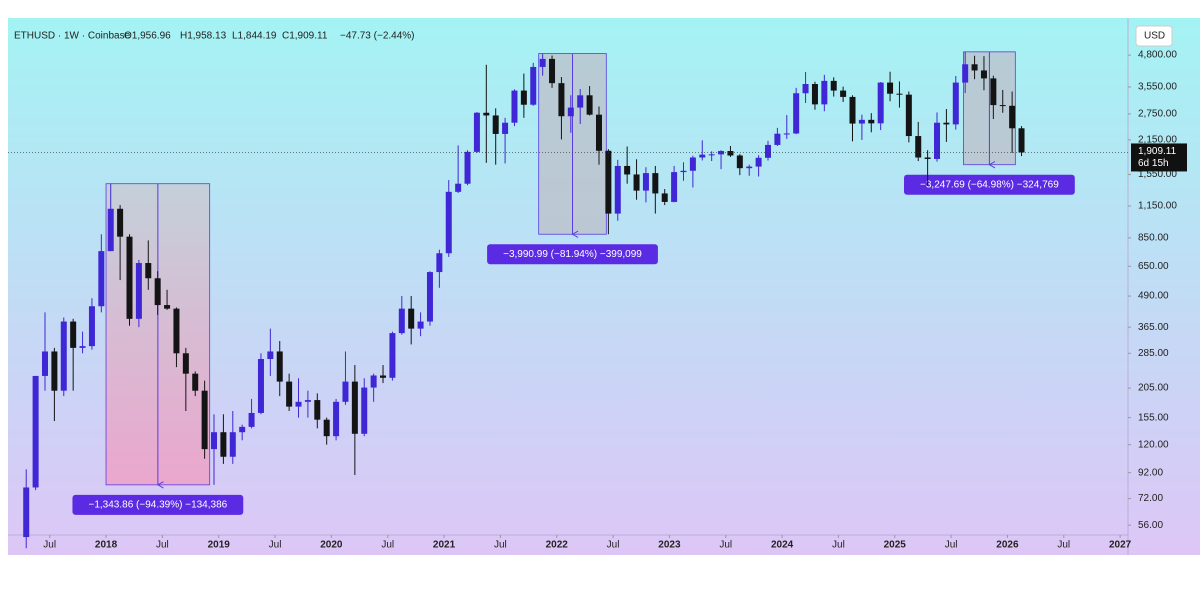  What do you see at coordinates (1150, 525) in the screenshot?
I see `y-tick-label: 56.00` at bounding box center [1150, 525].